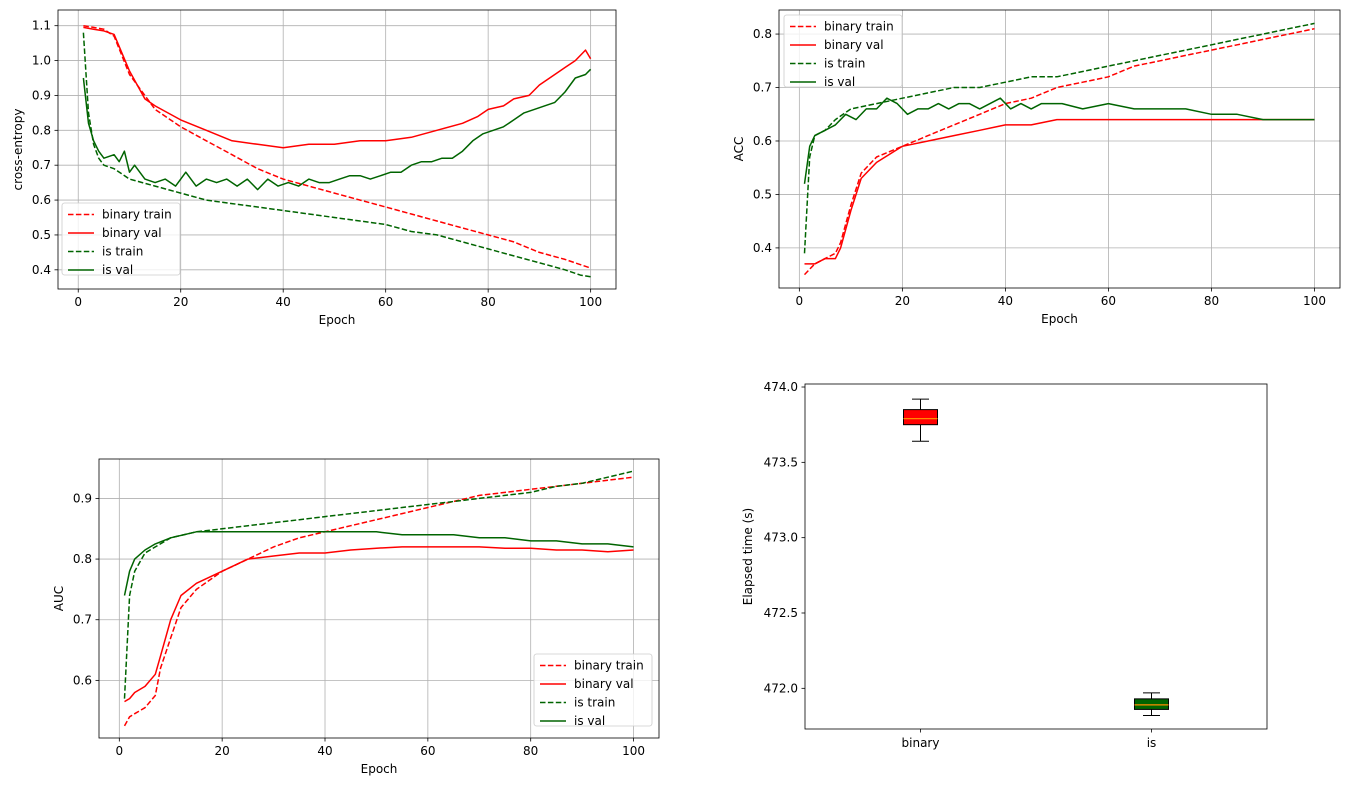 Image resolution: width=1348 pixels, height=794 pixels. I want to click on auc-legend-label-binary-train: binary train, so click(609, 666).